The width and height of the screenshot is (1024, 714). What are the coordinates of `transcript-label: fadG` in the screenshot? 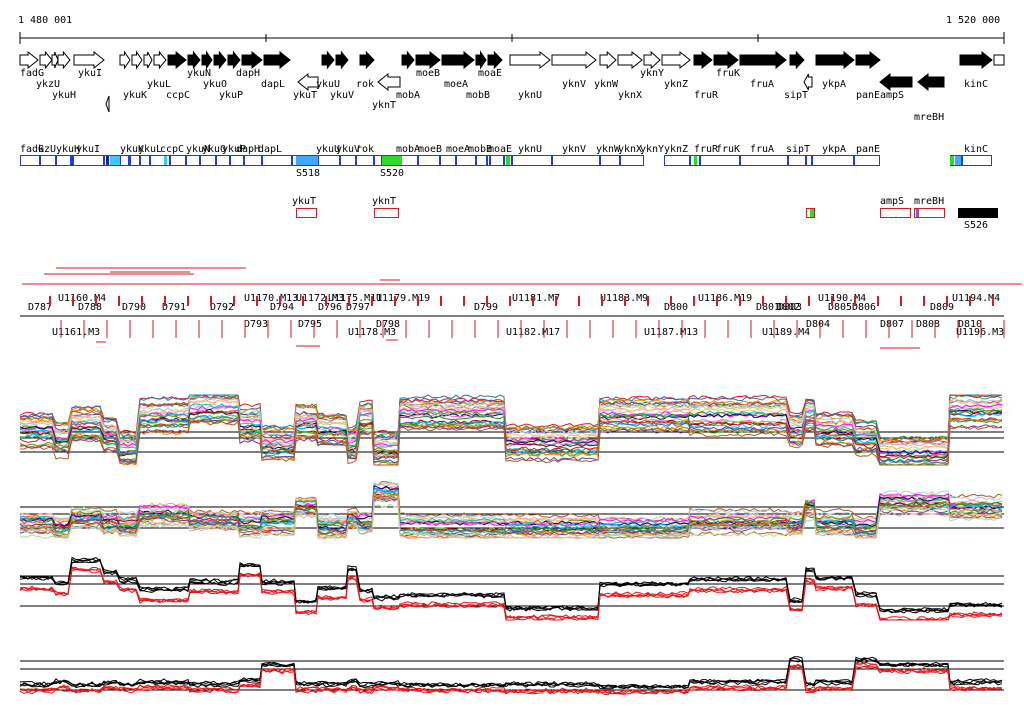 It's located at (32, 149).